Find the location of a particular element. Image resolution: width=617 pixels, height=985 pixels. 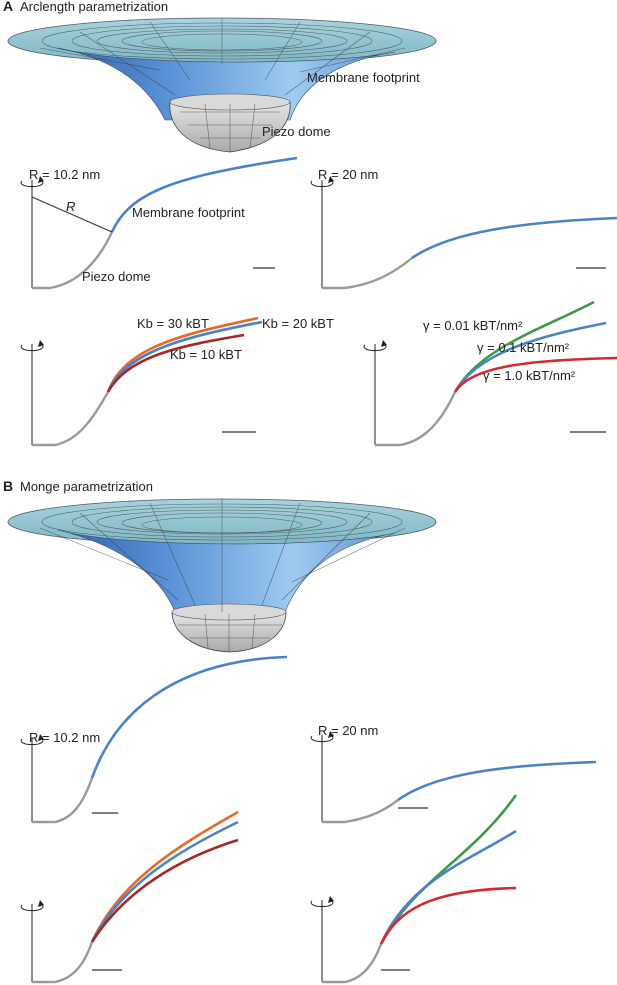

label-kb-30: Kb = 30 kBT is located at coordinates (173, 323).